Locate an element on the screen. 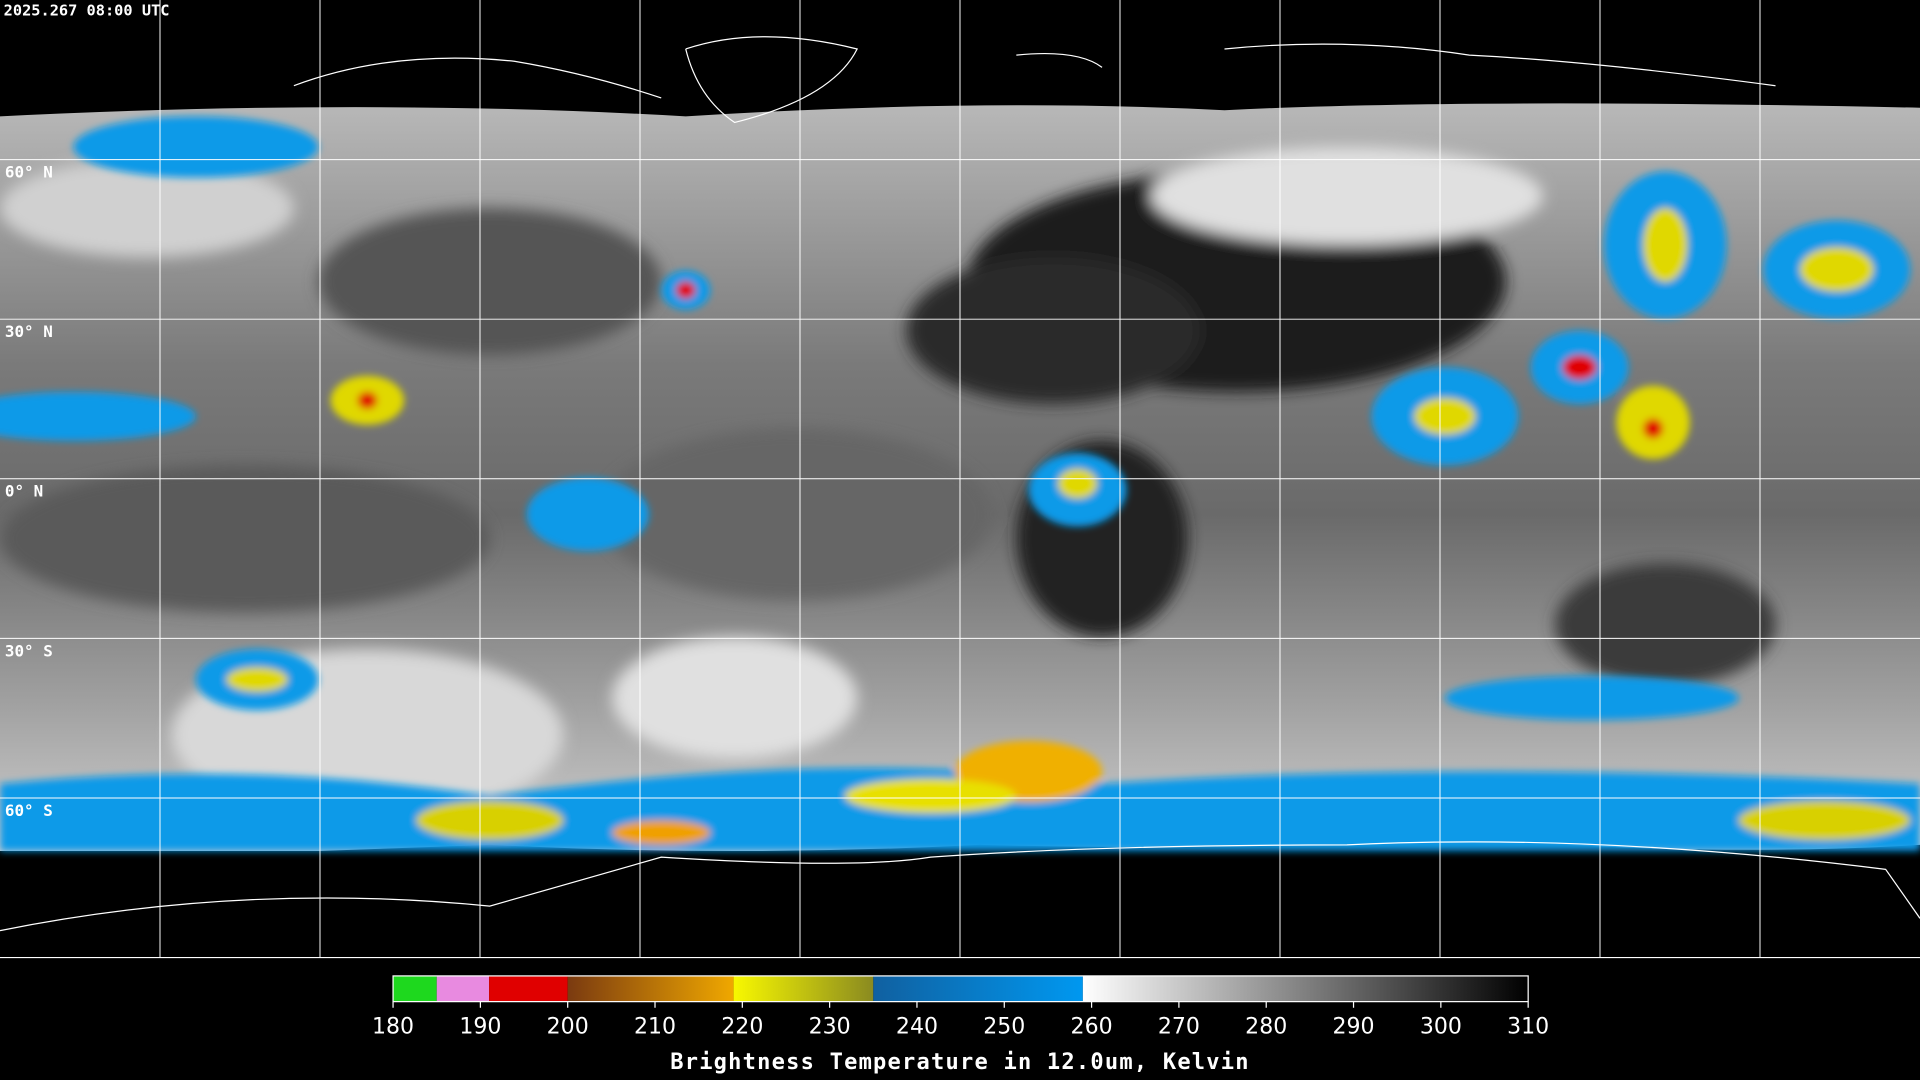 The width and height of the screenshot is (1920, 1080). colorbar-tick-label: 200 is located at coordinates (568, 1026).